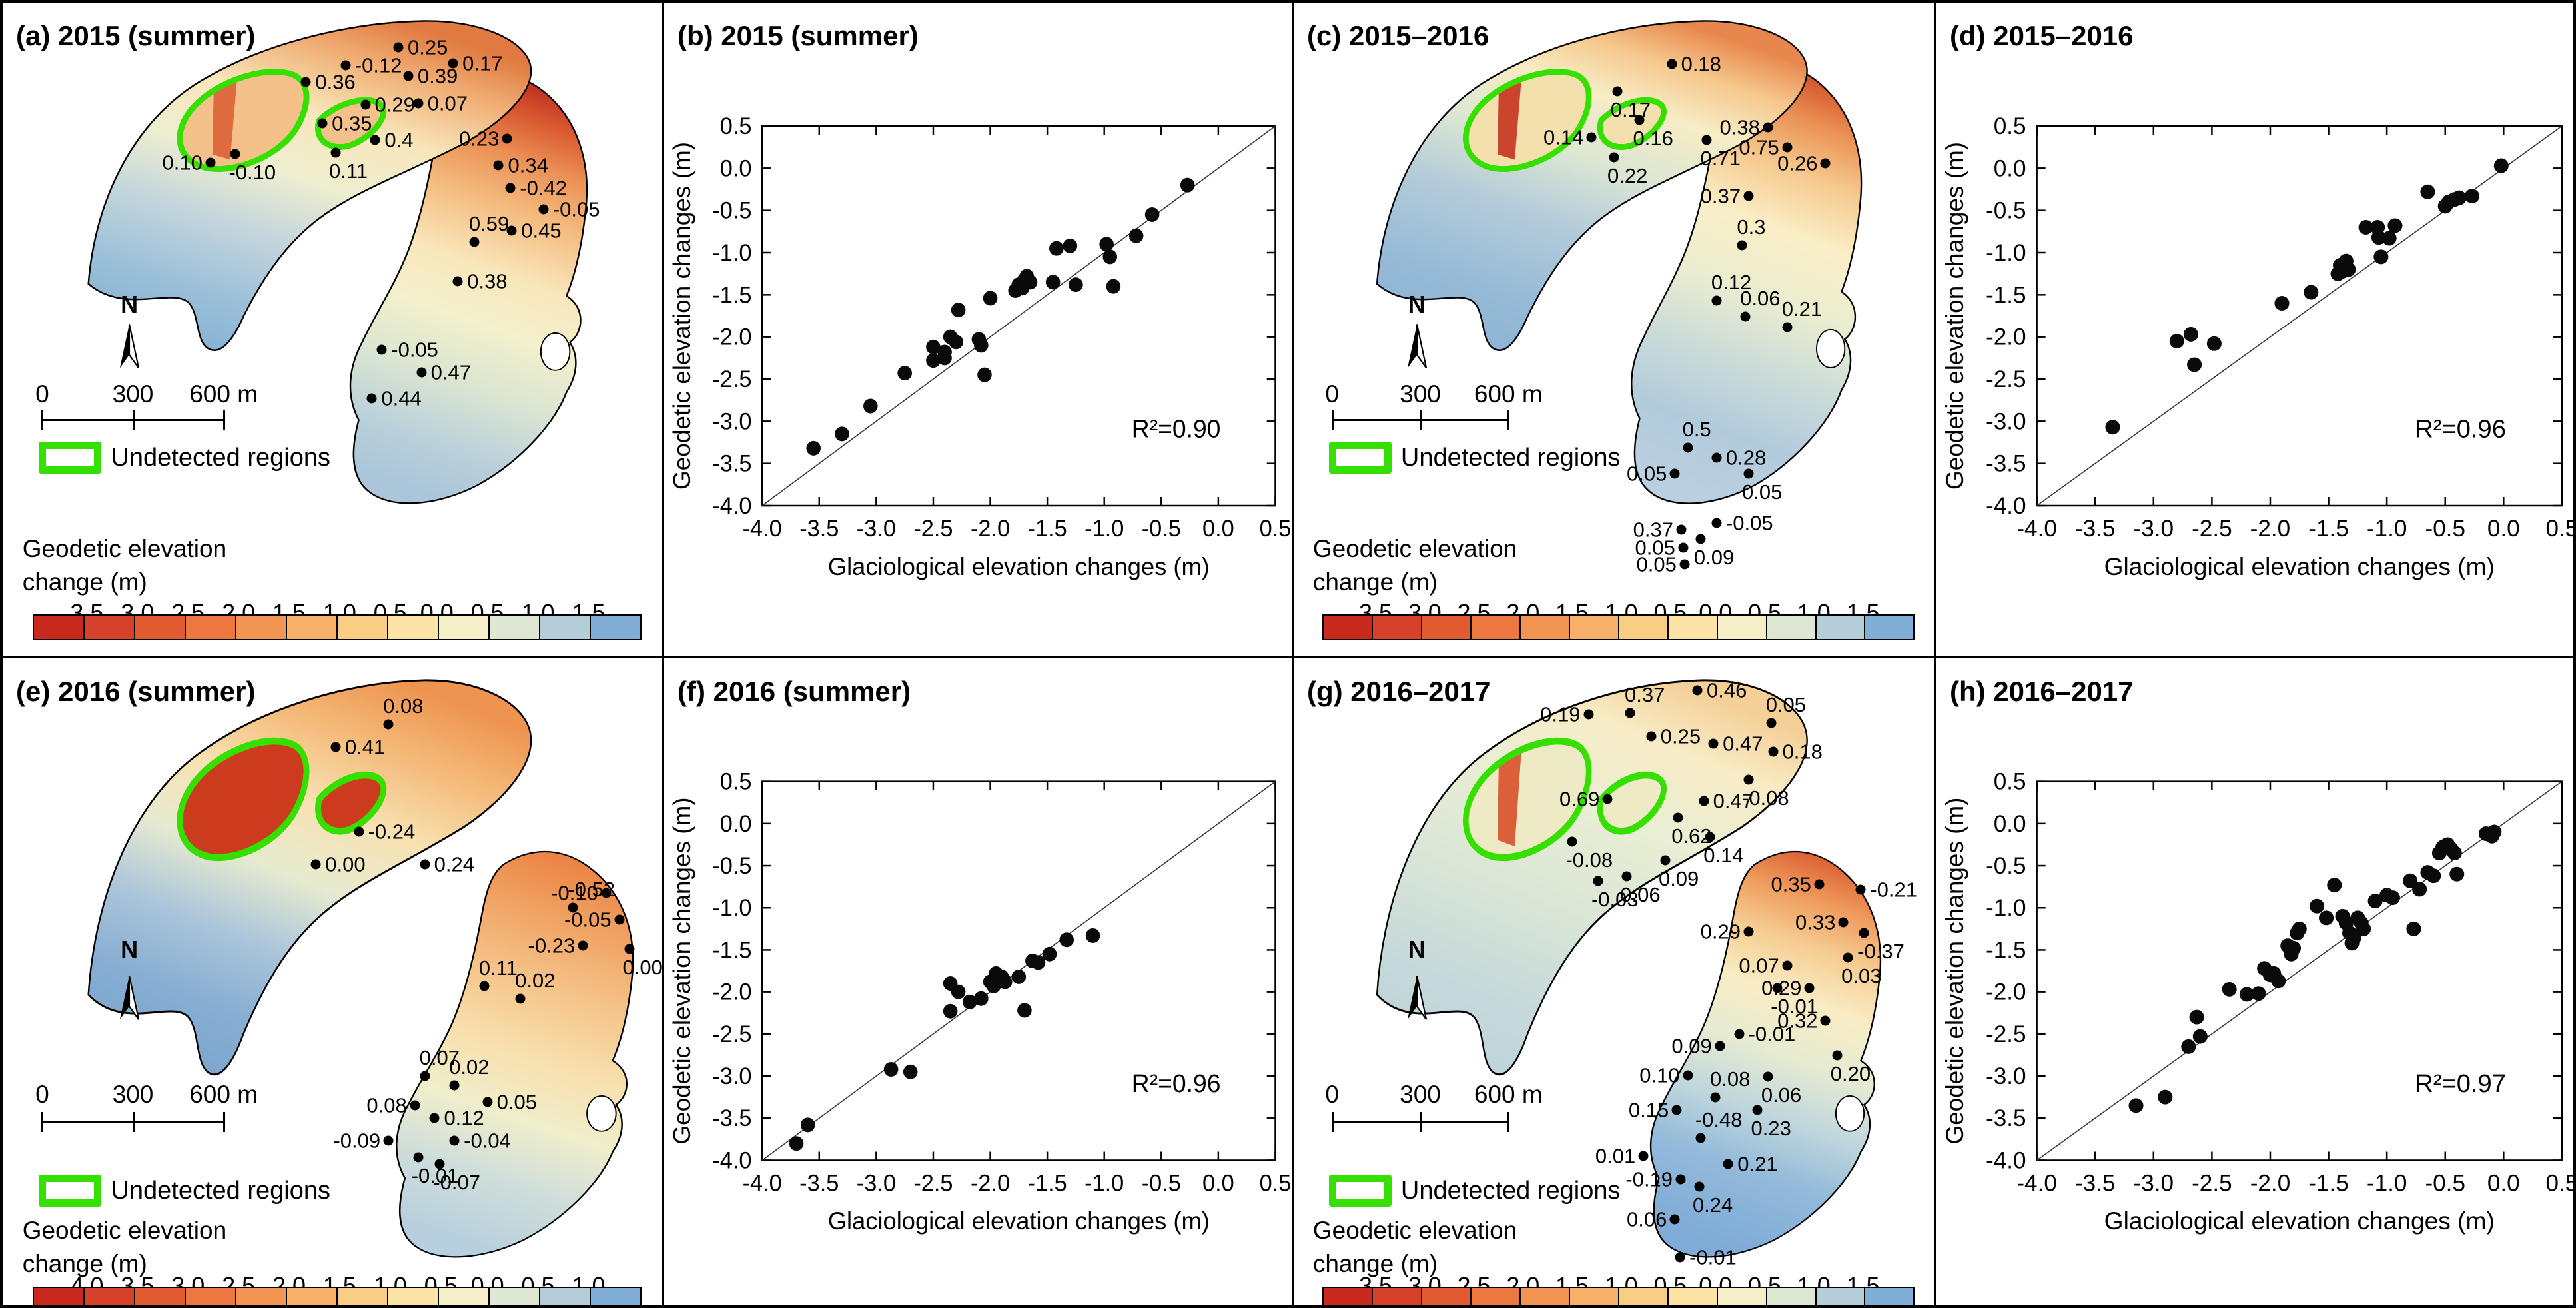 The image size is (2576, 1308). Describe the element at coordinates (489, 224) in the screenshot. I see `stake-value-label: 0.59` at that location.